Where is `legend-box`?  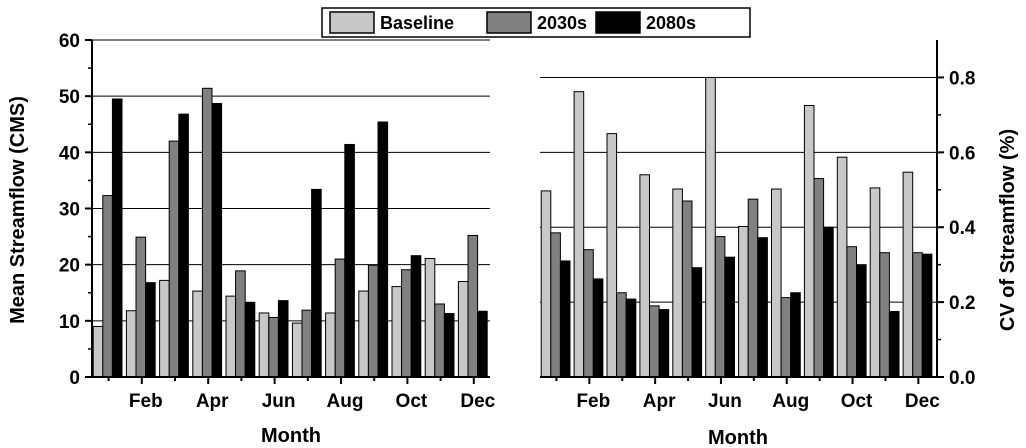 legend-box is located at coordinates (536, 22).